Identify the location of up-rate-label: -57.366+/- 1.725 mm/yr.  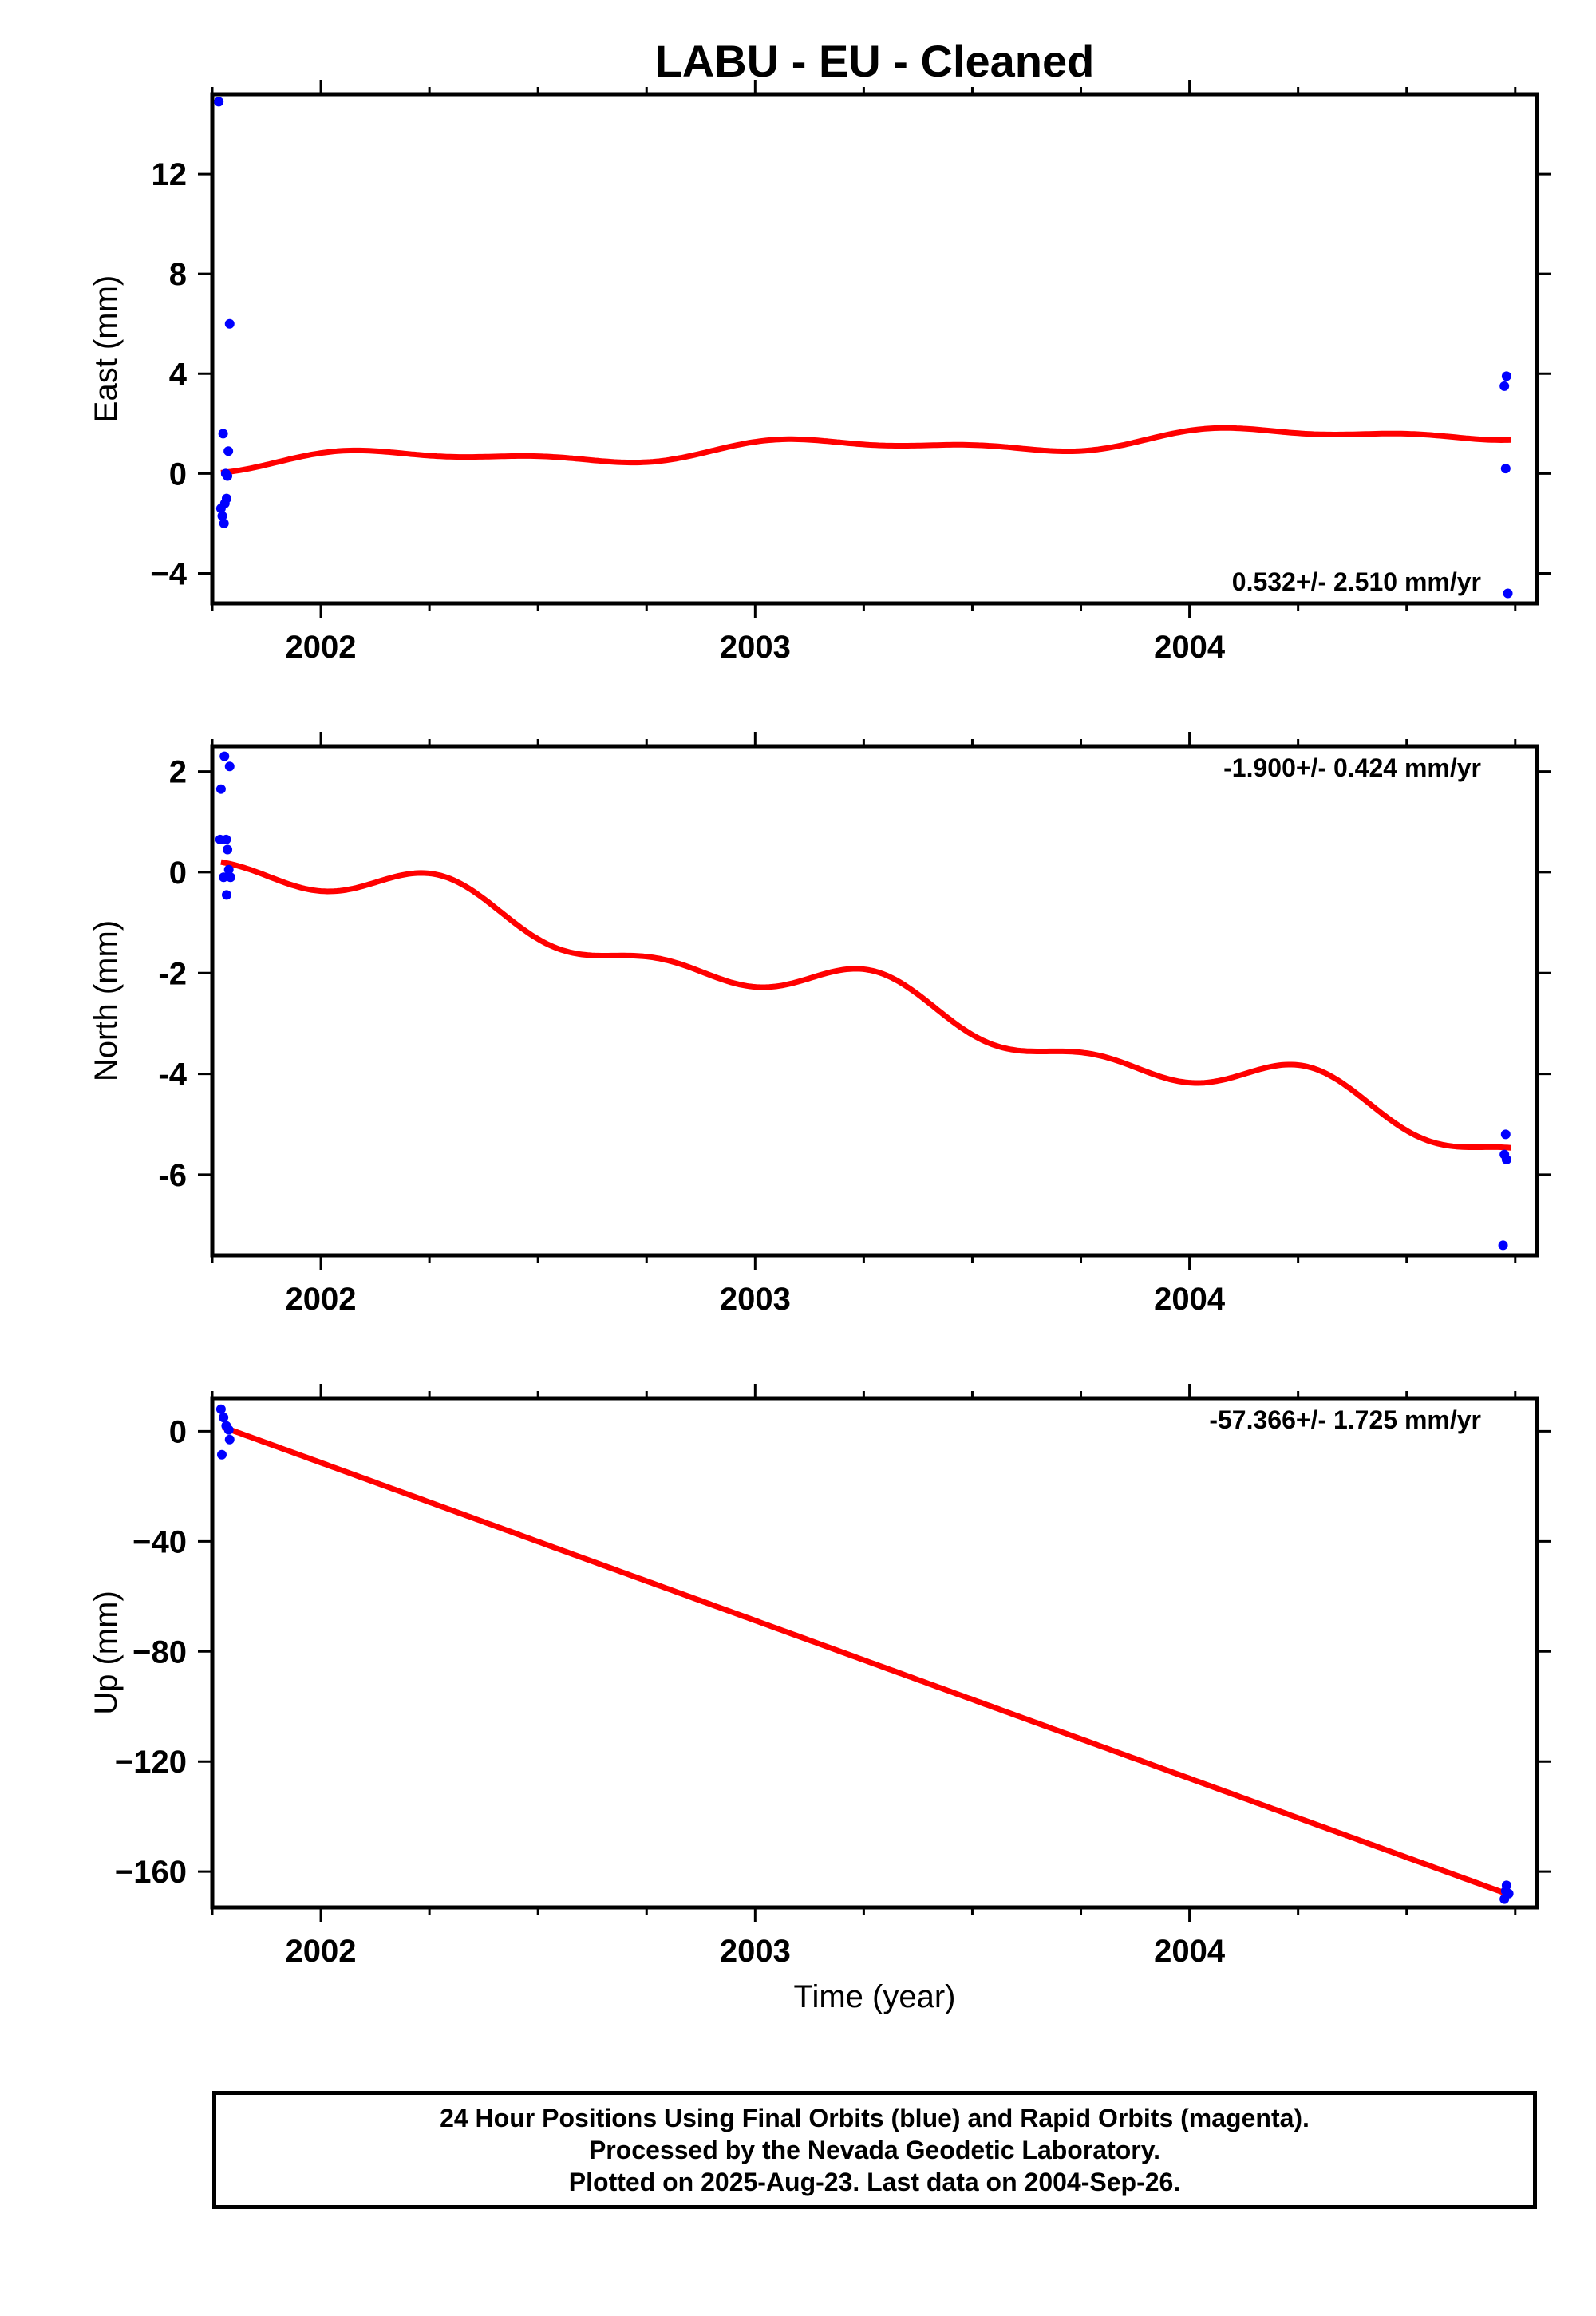
(1345, 1419).